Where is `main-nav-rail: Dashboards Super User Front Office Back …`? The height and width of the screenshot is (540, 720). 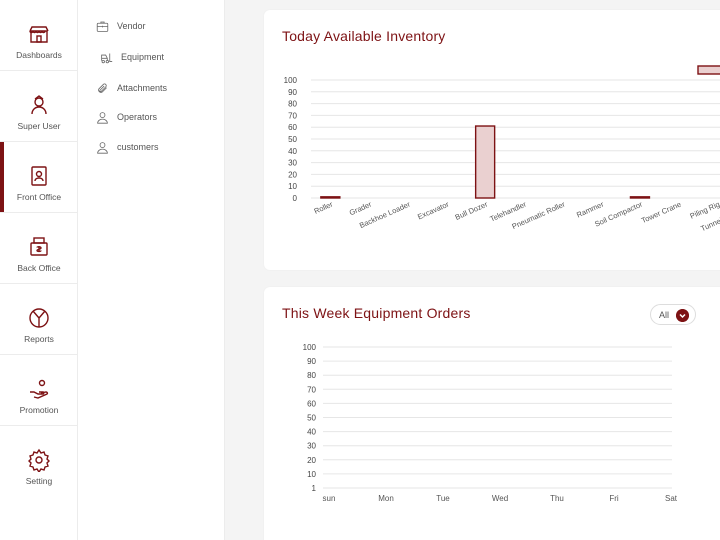
main-nav-rail: Dashboards Super User Front Office Back … is located at coordinates (39, 270).